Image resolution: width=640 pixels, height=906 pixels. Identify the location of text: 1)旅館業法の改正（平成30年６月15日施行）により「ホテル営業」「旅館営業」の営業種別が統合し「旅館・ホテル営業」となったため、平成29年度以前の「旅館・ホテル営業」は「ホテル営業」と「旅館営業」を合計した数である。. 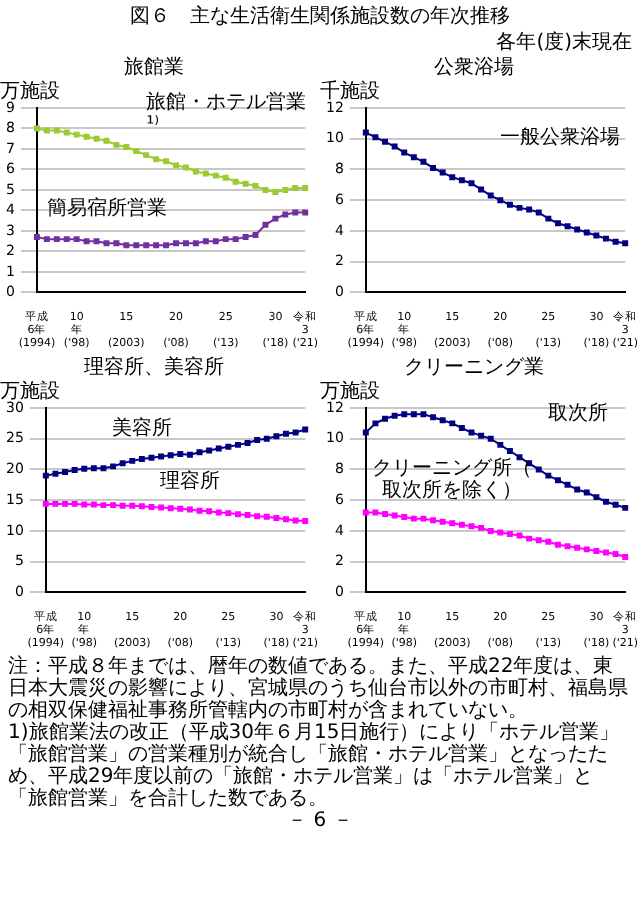
(315, 766).